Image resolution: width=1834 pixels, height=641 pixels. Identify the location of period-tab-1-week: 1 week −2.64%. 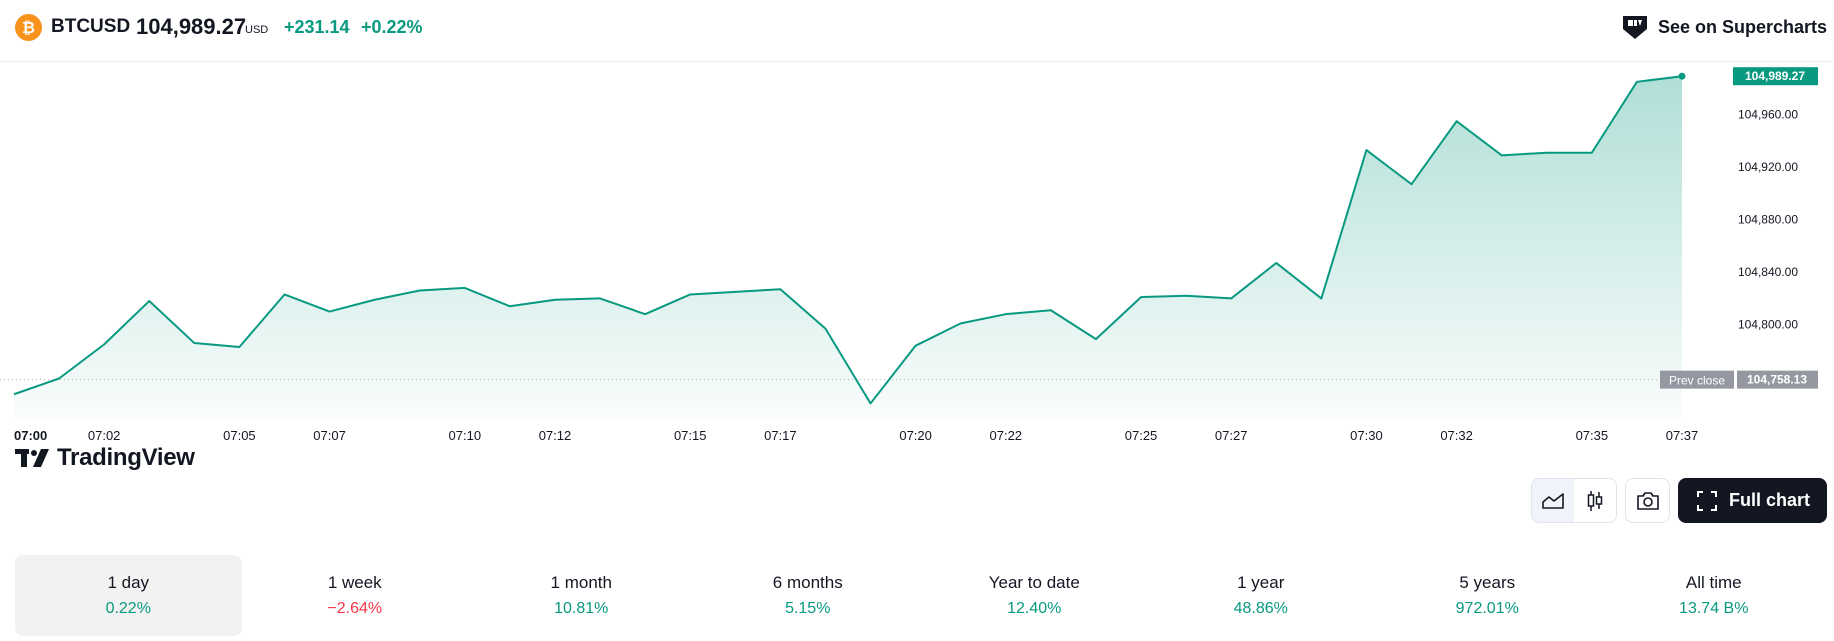
(355, 595).